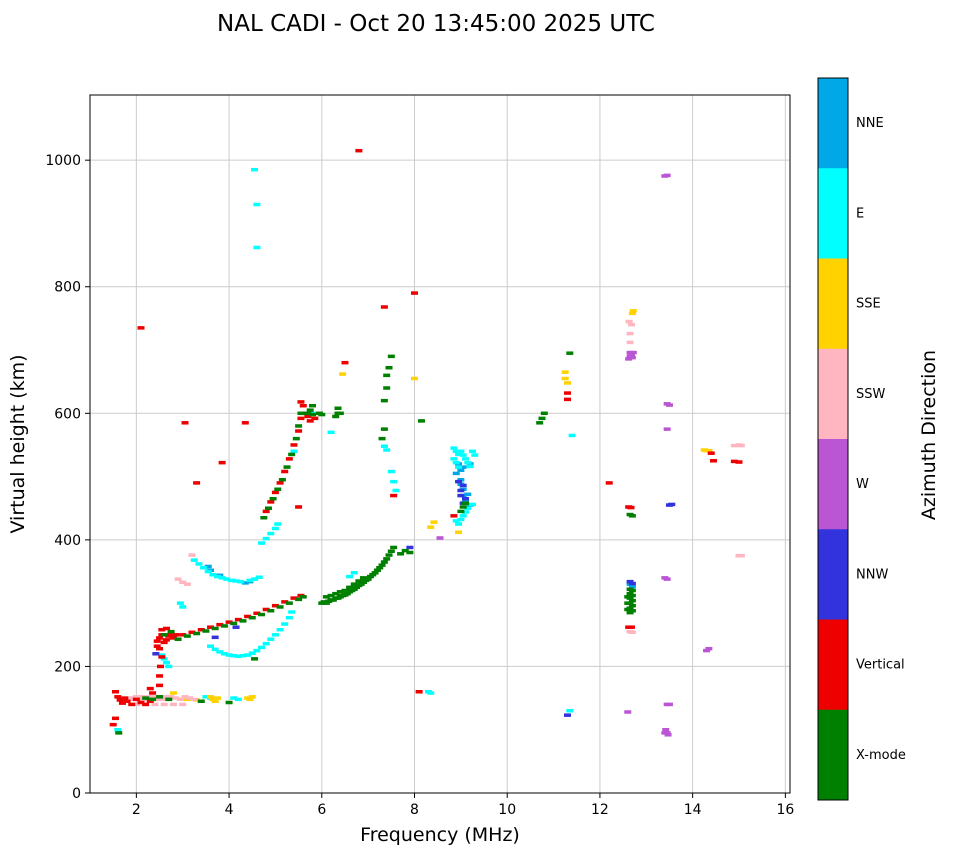 This screenshot has width=958, height=861. What do you see at coordinates (600, 810) in the screenshot?
I see `x-tick-label: 12` at bounding box center [600, 810].